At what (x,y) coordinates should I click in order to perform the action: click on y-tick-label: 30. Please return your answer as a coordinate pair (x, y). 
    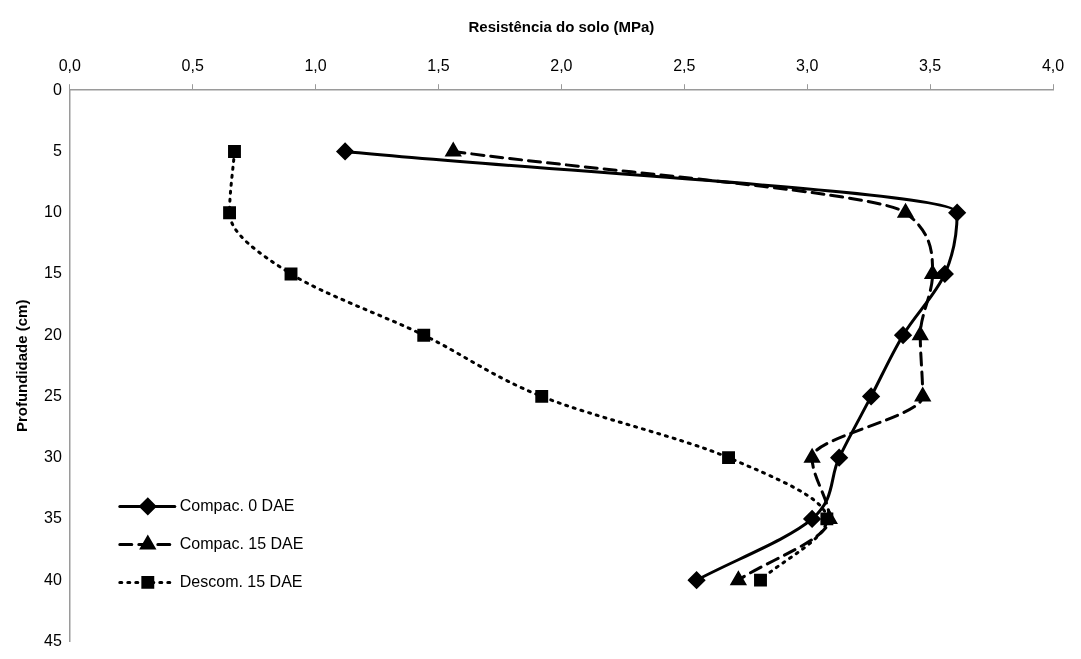
    Looking at the image, I should click on (53, 457).